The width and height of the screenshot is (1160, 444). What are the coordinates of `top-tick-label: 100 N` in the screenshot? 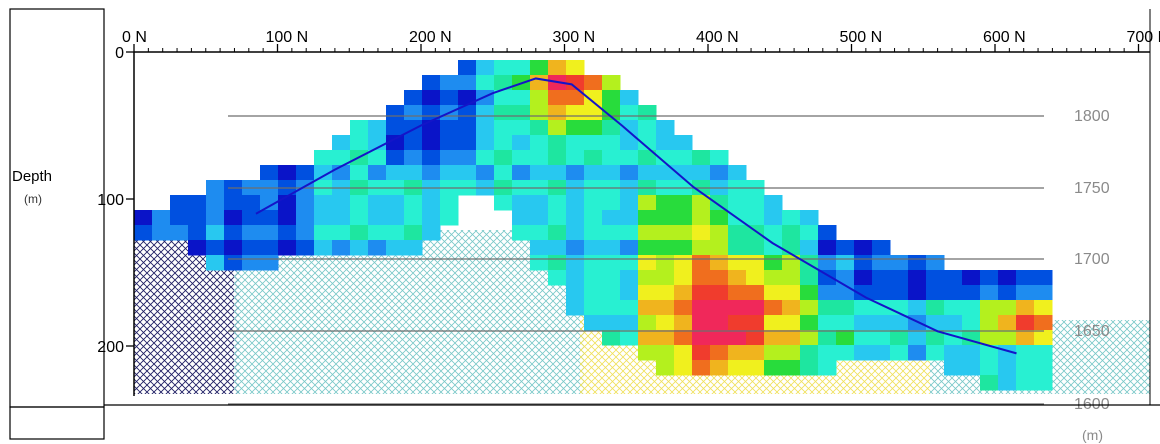 It's located at (287, 37).